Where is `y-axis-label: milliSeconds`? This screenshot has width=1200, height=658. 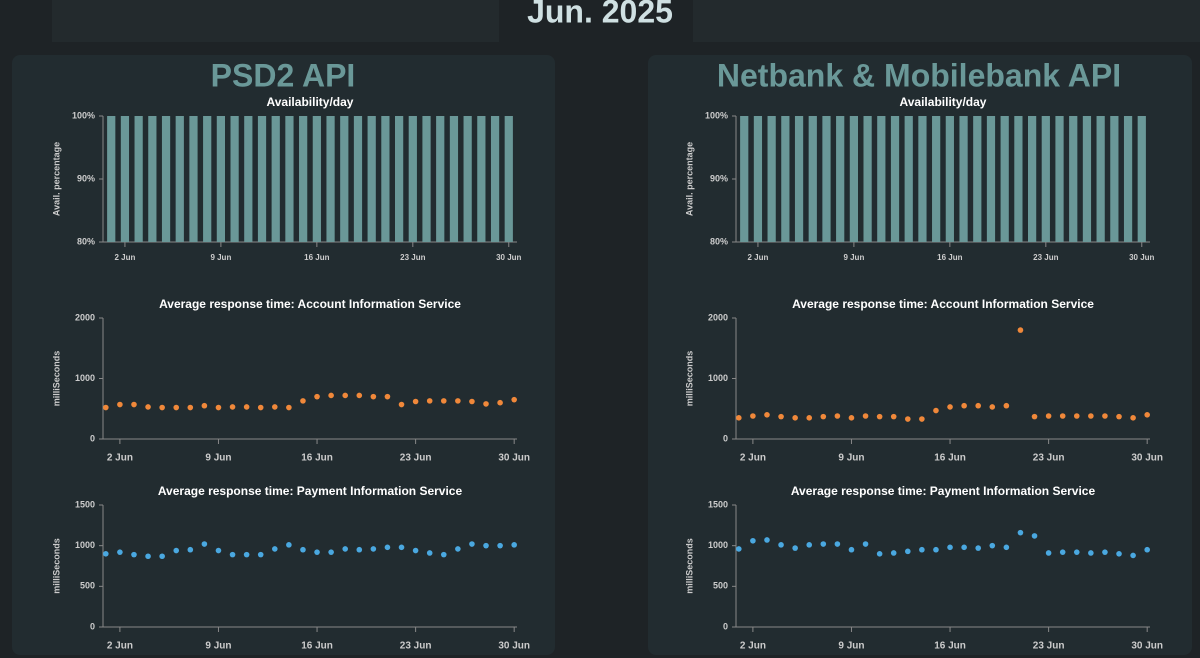
y-axis-label: milliSeconds is located at coordinates (56, 566).